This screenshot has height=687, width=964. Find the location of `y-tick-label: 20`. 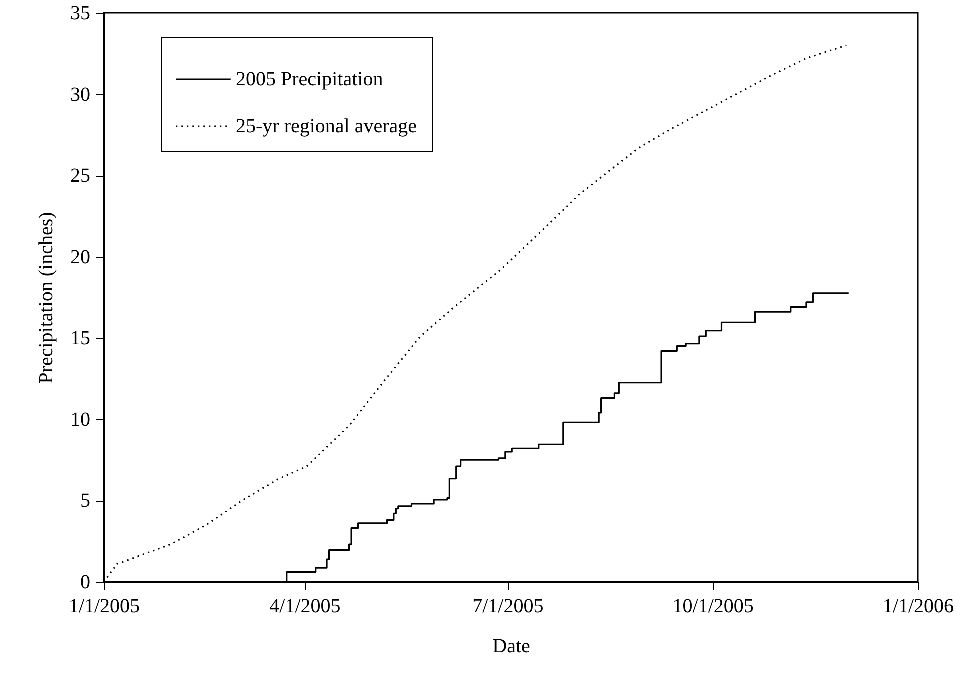

y-tick-label: 20 is located at coordinates (80, 257).